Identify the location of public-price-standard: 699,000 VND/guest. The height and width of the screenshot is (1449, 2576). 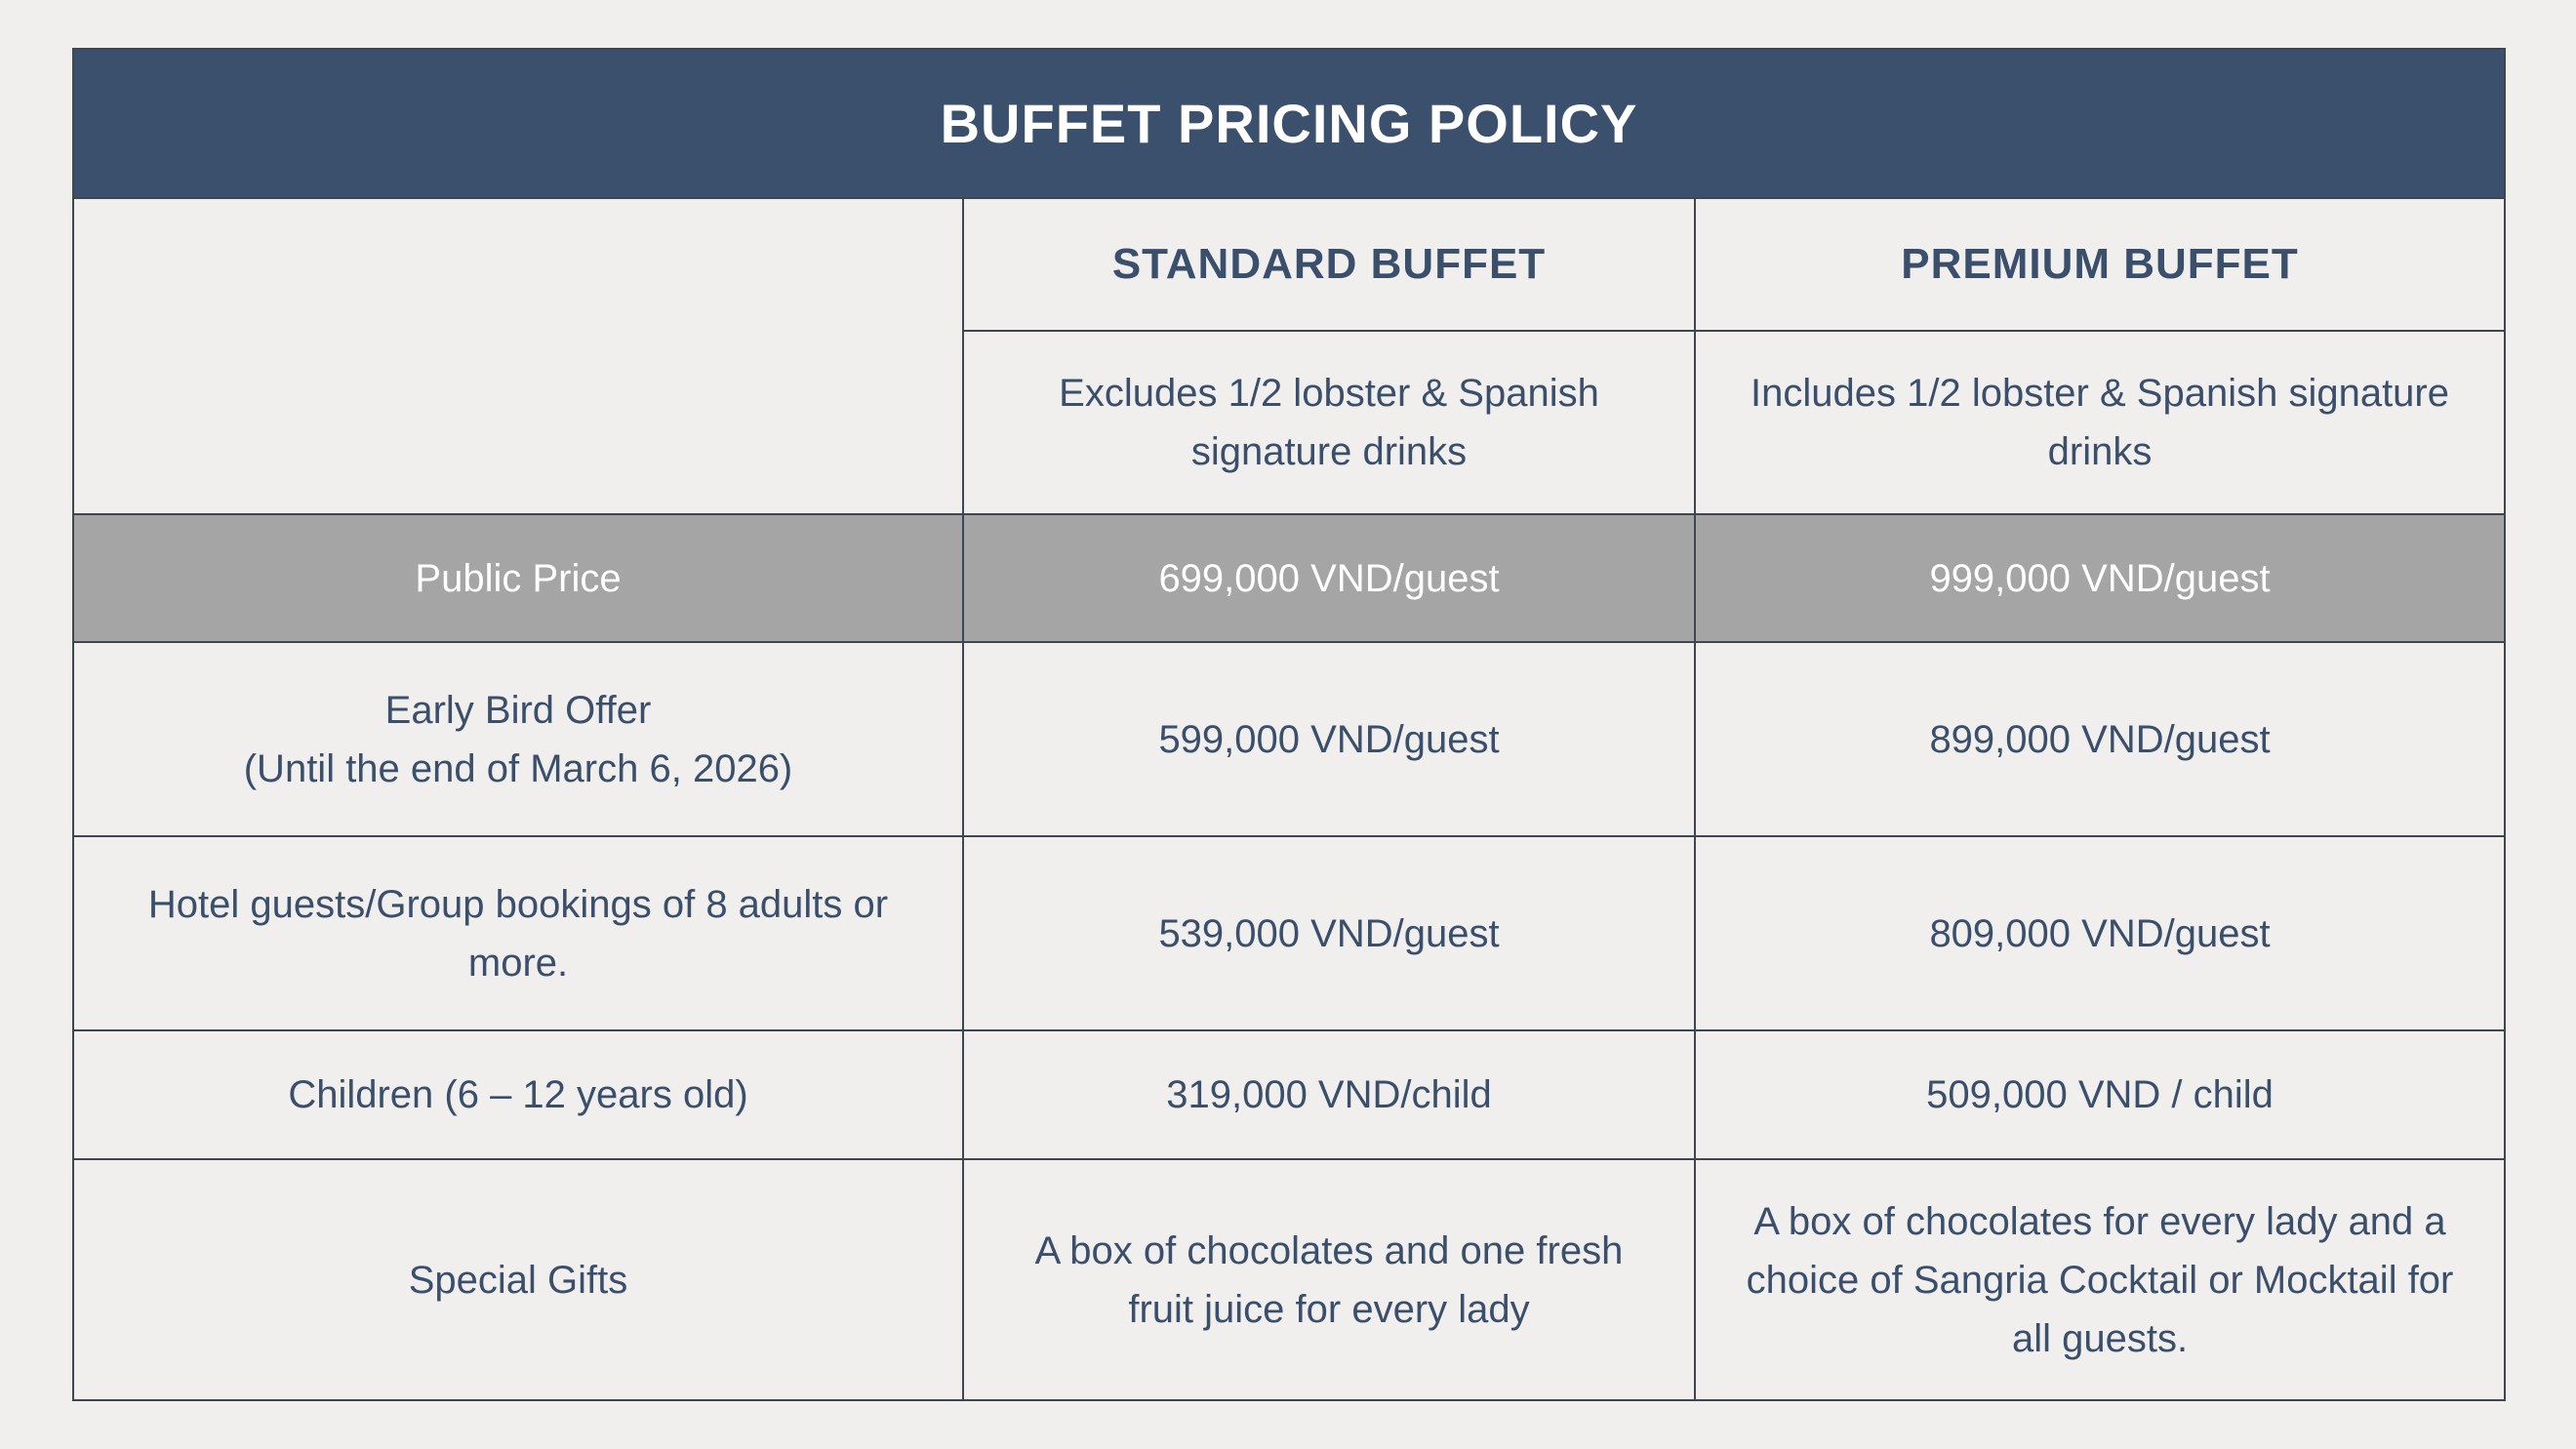
(1329, 578).